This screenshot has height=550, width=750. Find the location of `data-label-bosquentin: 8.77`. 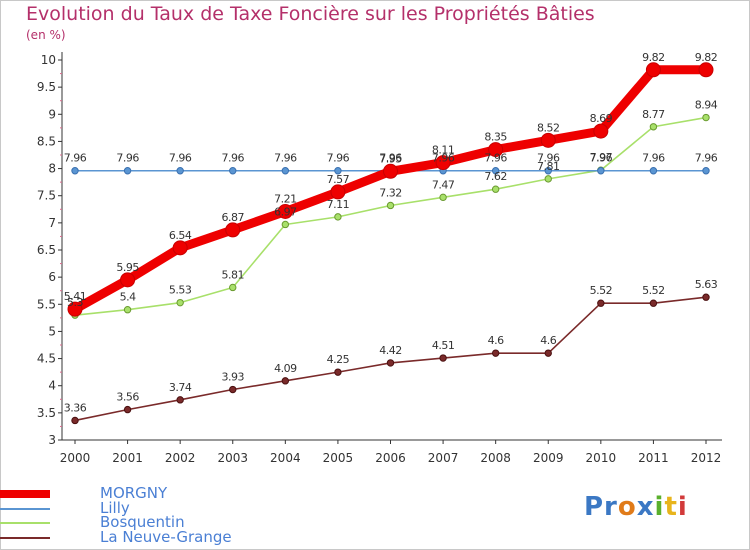

data-label-bosquentin: 8.77 is located at coordinates (653, 114).